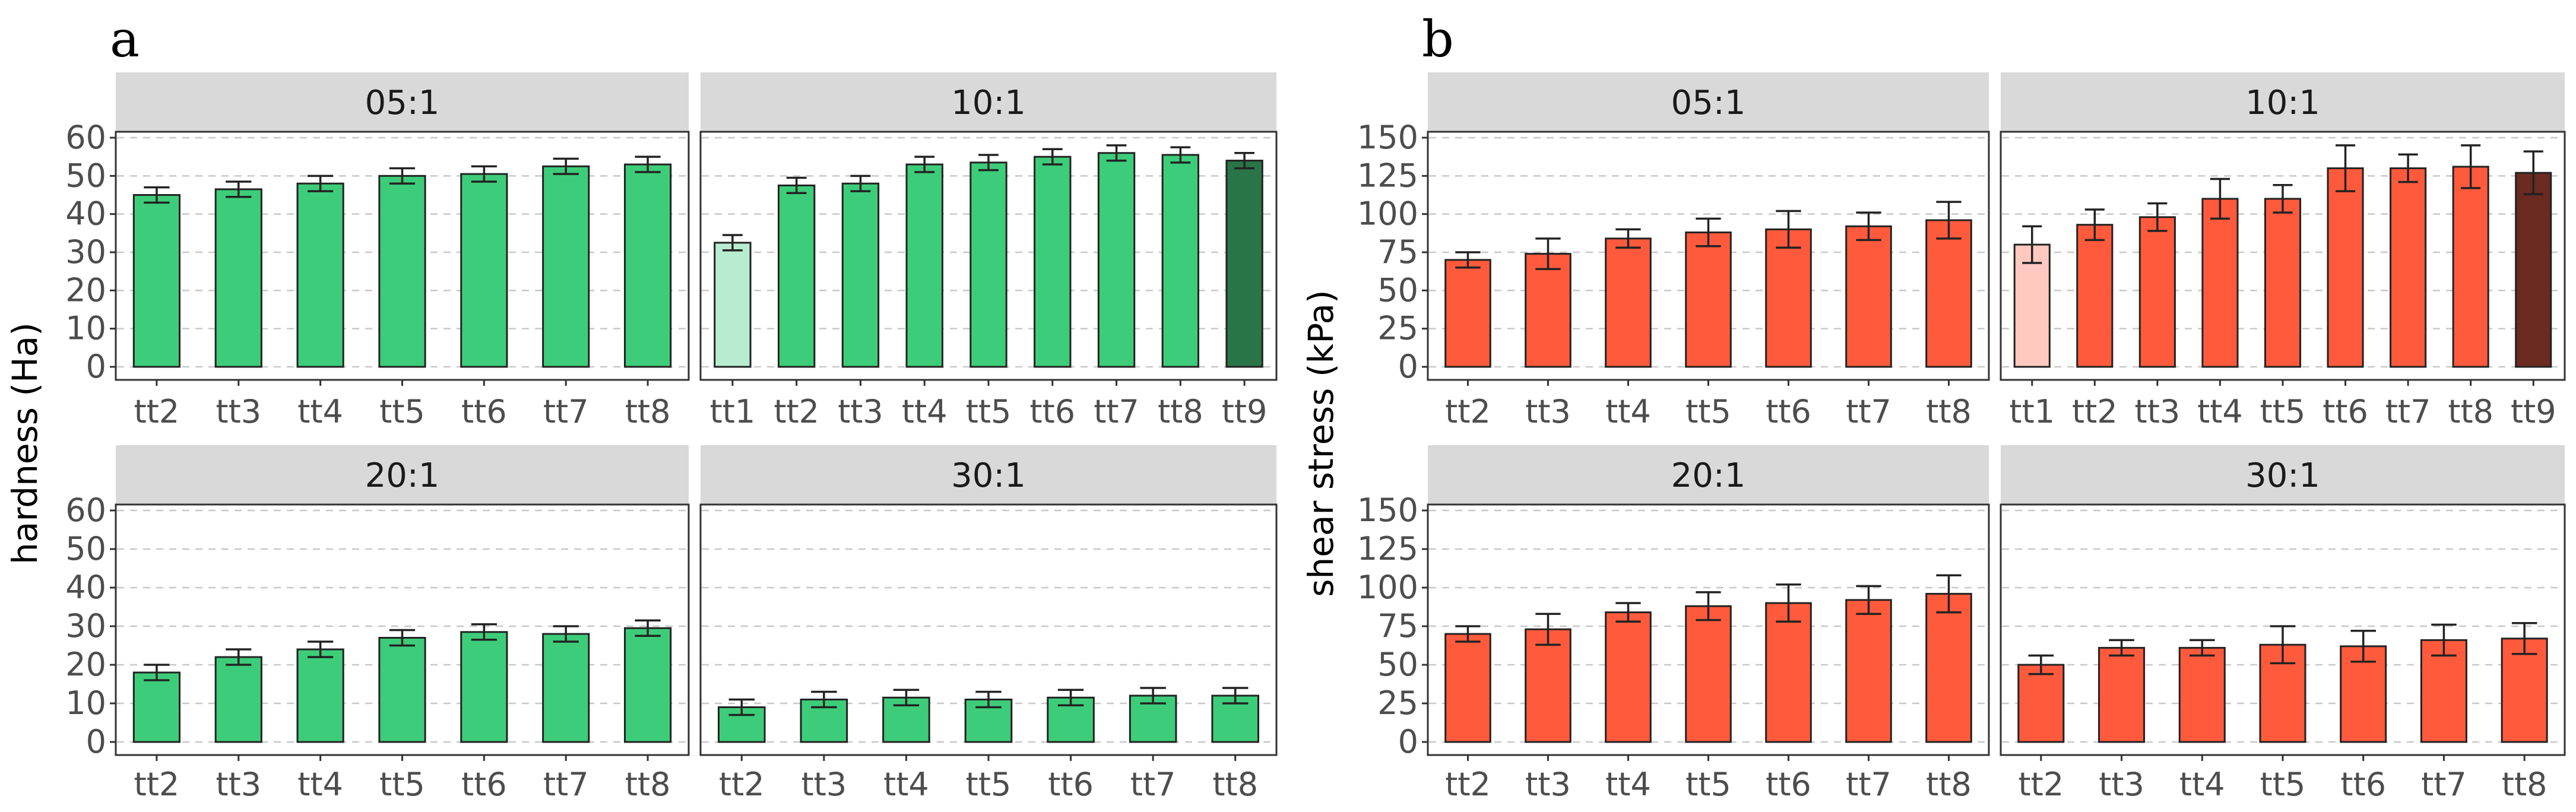 This screenshot has height=812, width=2576. I want to click on y-tick-label: 40, so click(86, 587).